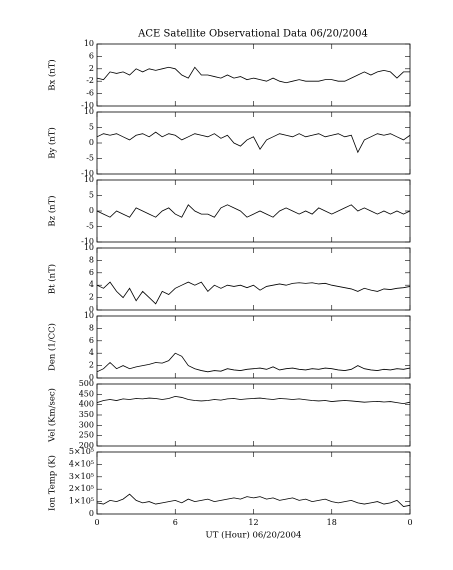  Describe the element at coordinates (81, 501) in the screenshot. I see `y-tick-label: 1×10⁵` at that location.